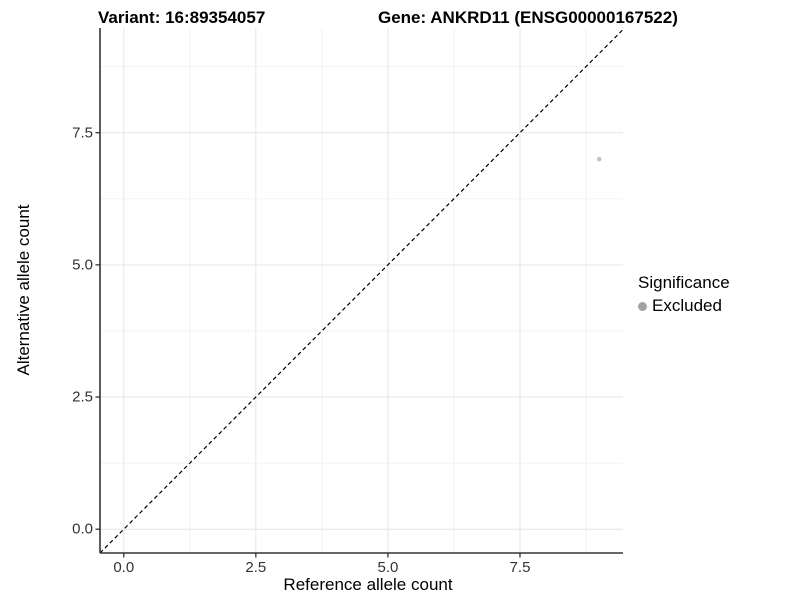 This screenshot has width=800, height=600. I want to click on x-axis-title: Reference allele count, so click(368, 584).